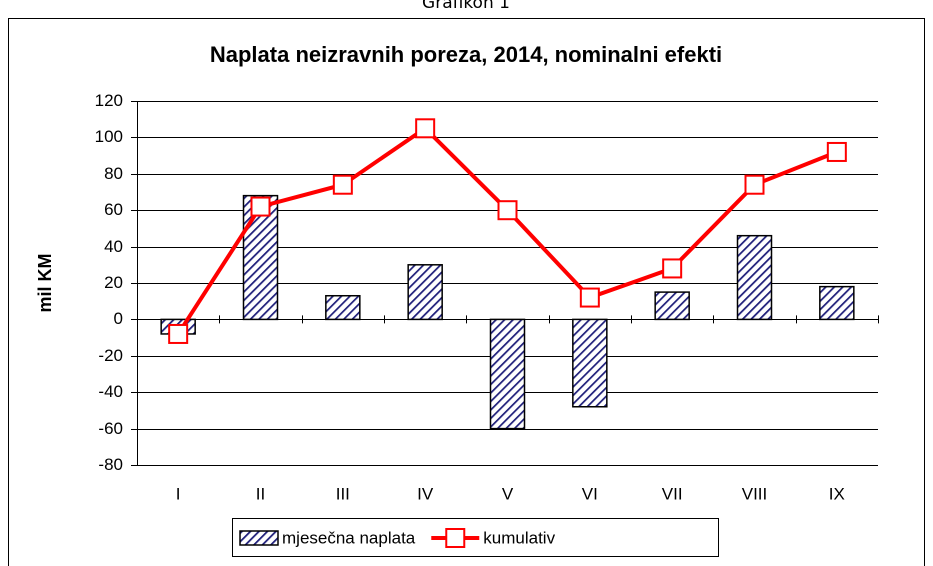  What do you see at coordinates (343, 493) in the screenshot?
I see `x-tick-label: III` at bounding box center [343, 493].